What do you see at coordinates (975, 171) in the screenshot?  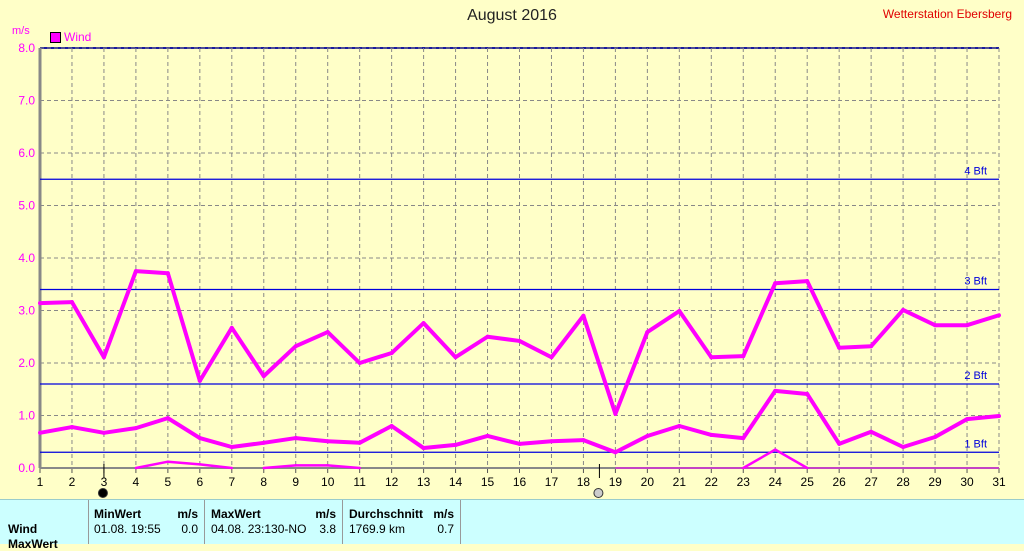 I see `beaufort-label: 4 Bft` at bounding box center [975, 171].